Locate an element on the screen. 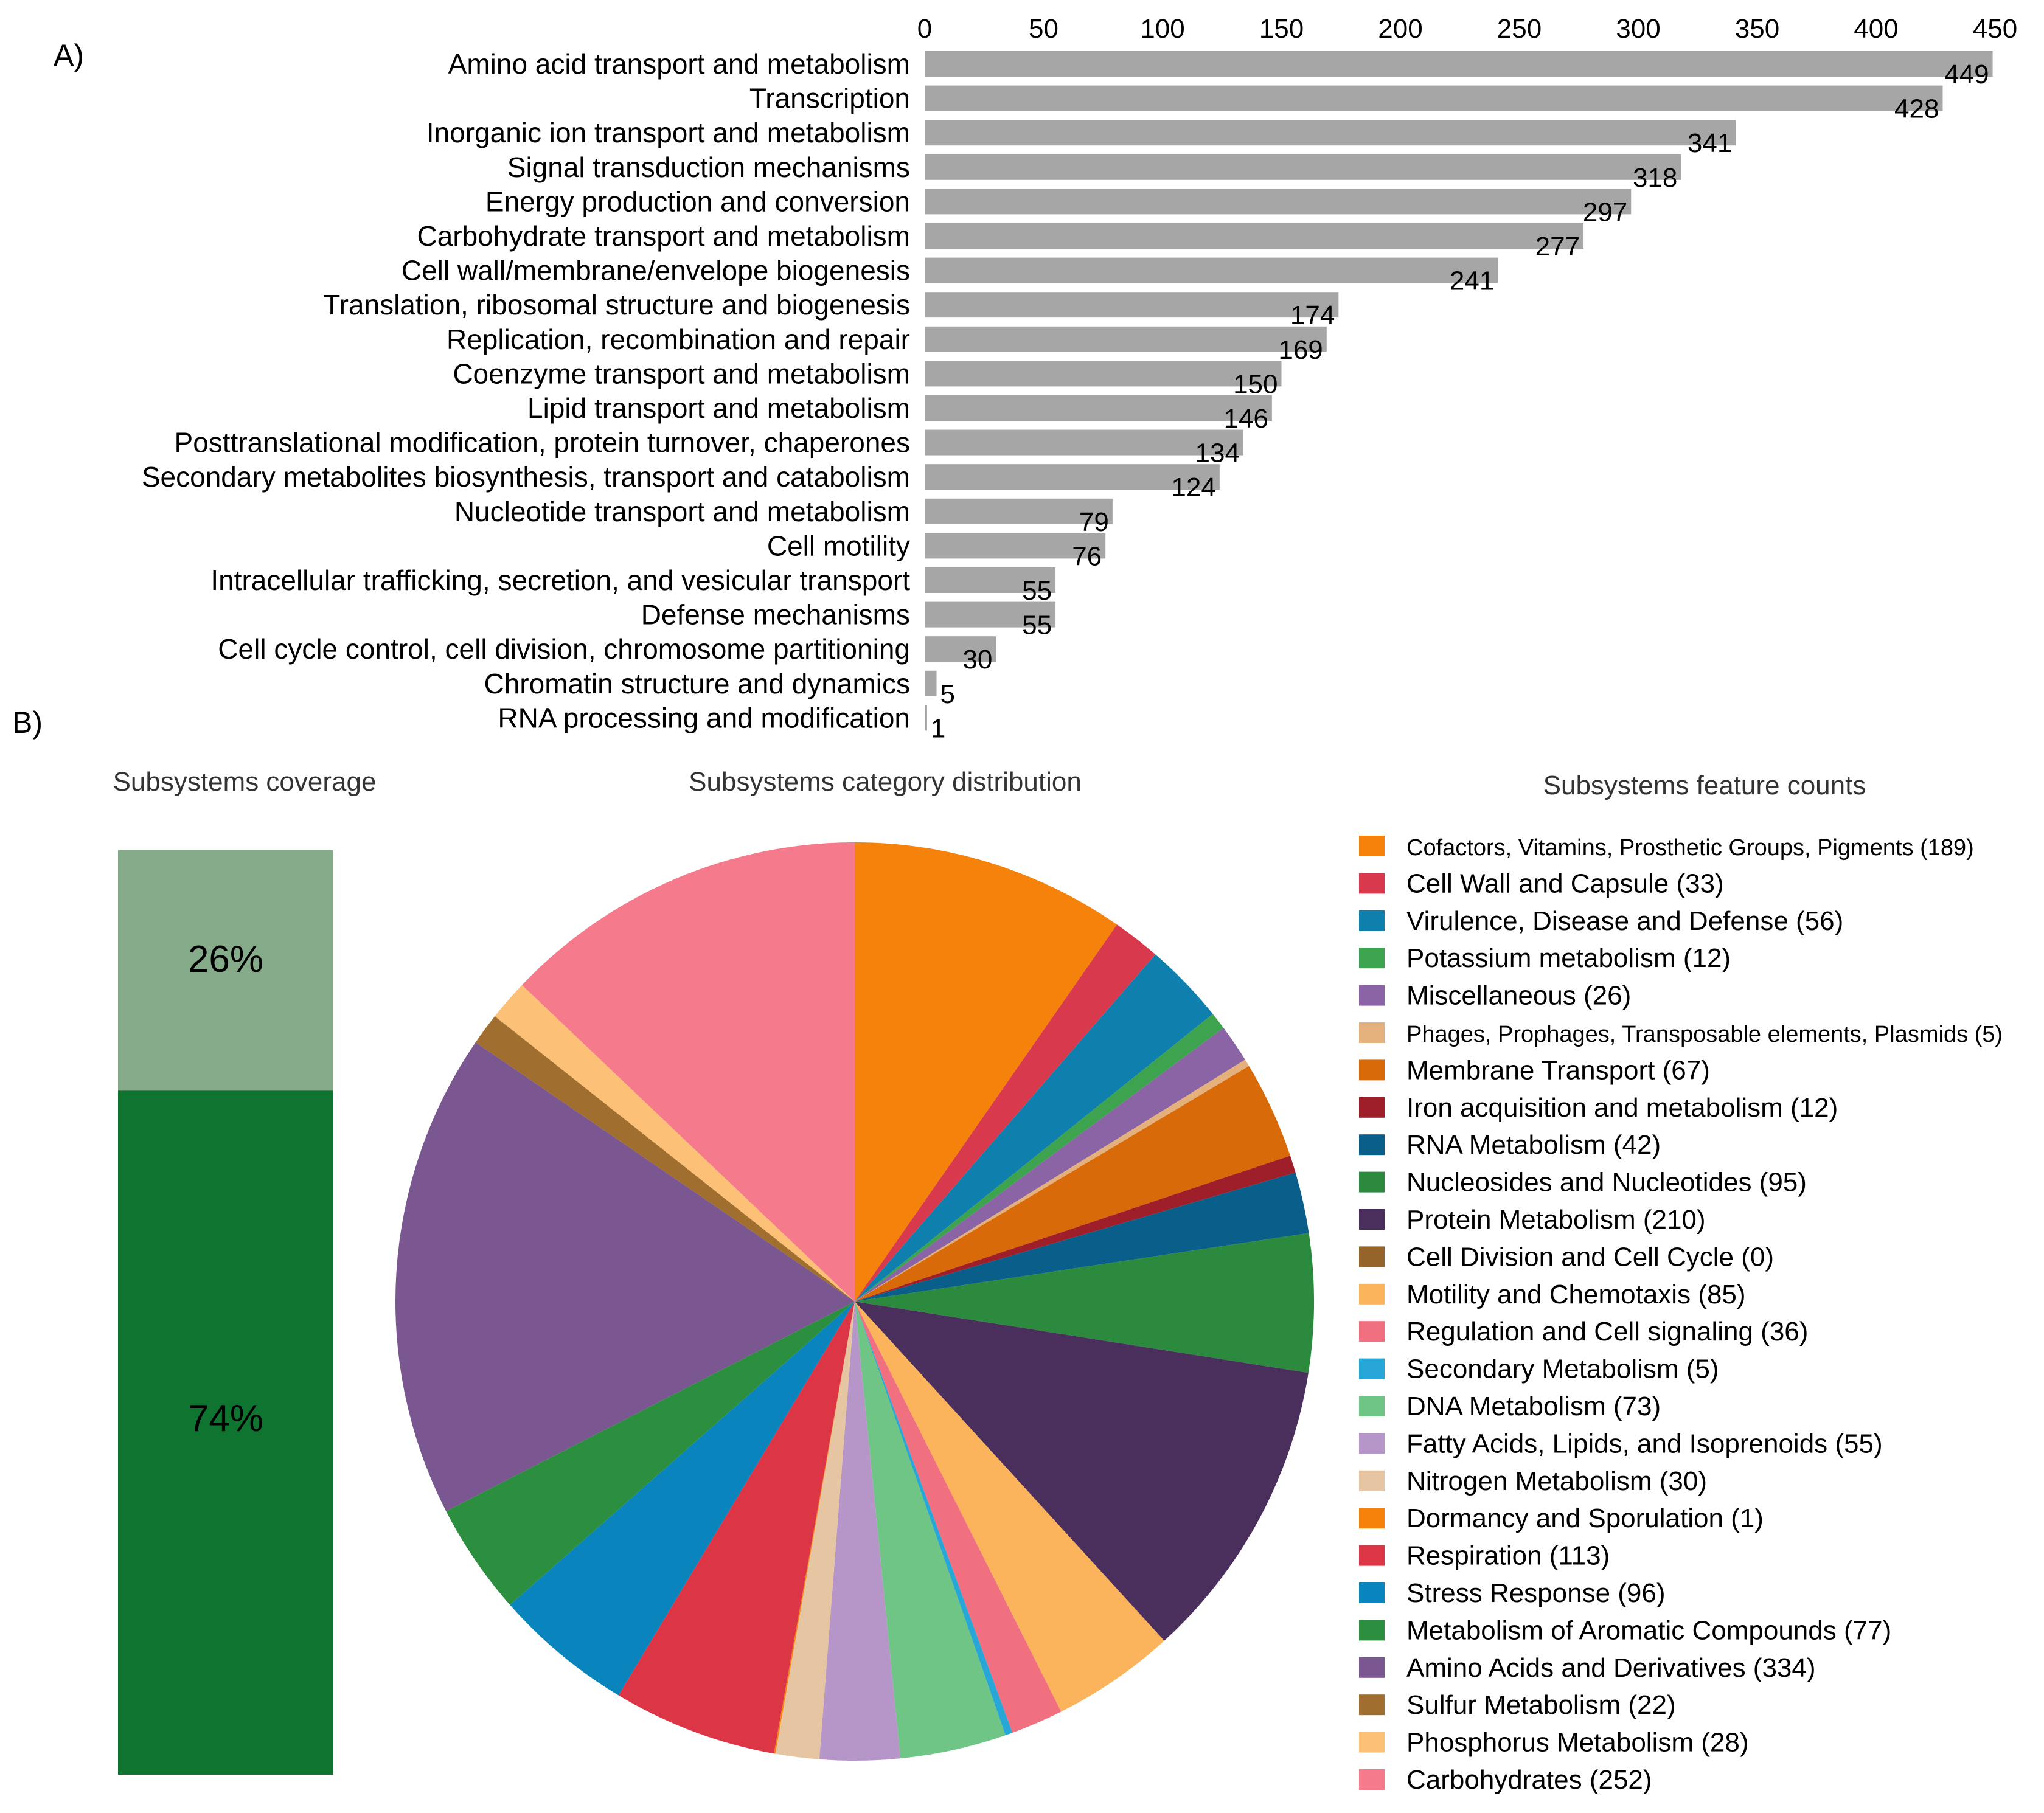 The height and width of the screenshot is (1813, 2044). bar-value-label: 150 is located at coordinates (1255, 384).